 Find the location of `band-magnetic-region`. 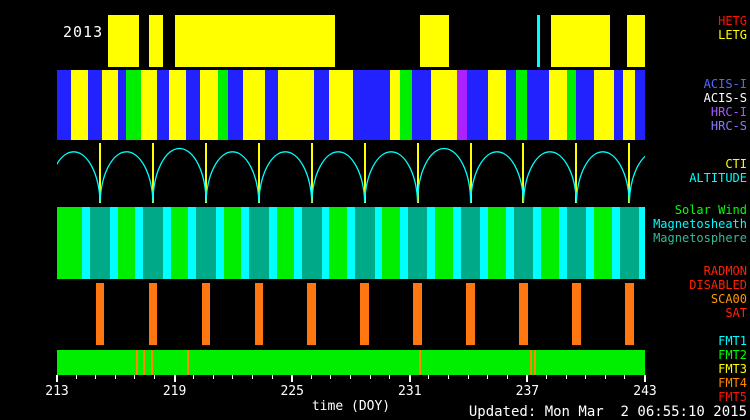

band-magnetic-region is located at coordinates (351, 243).